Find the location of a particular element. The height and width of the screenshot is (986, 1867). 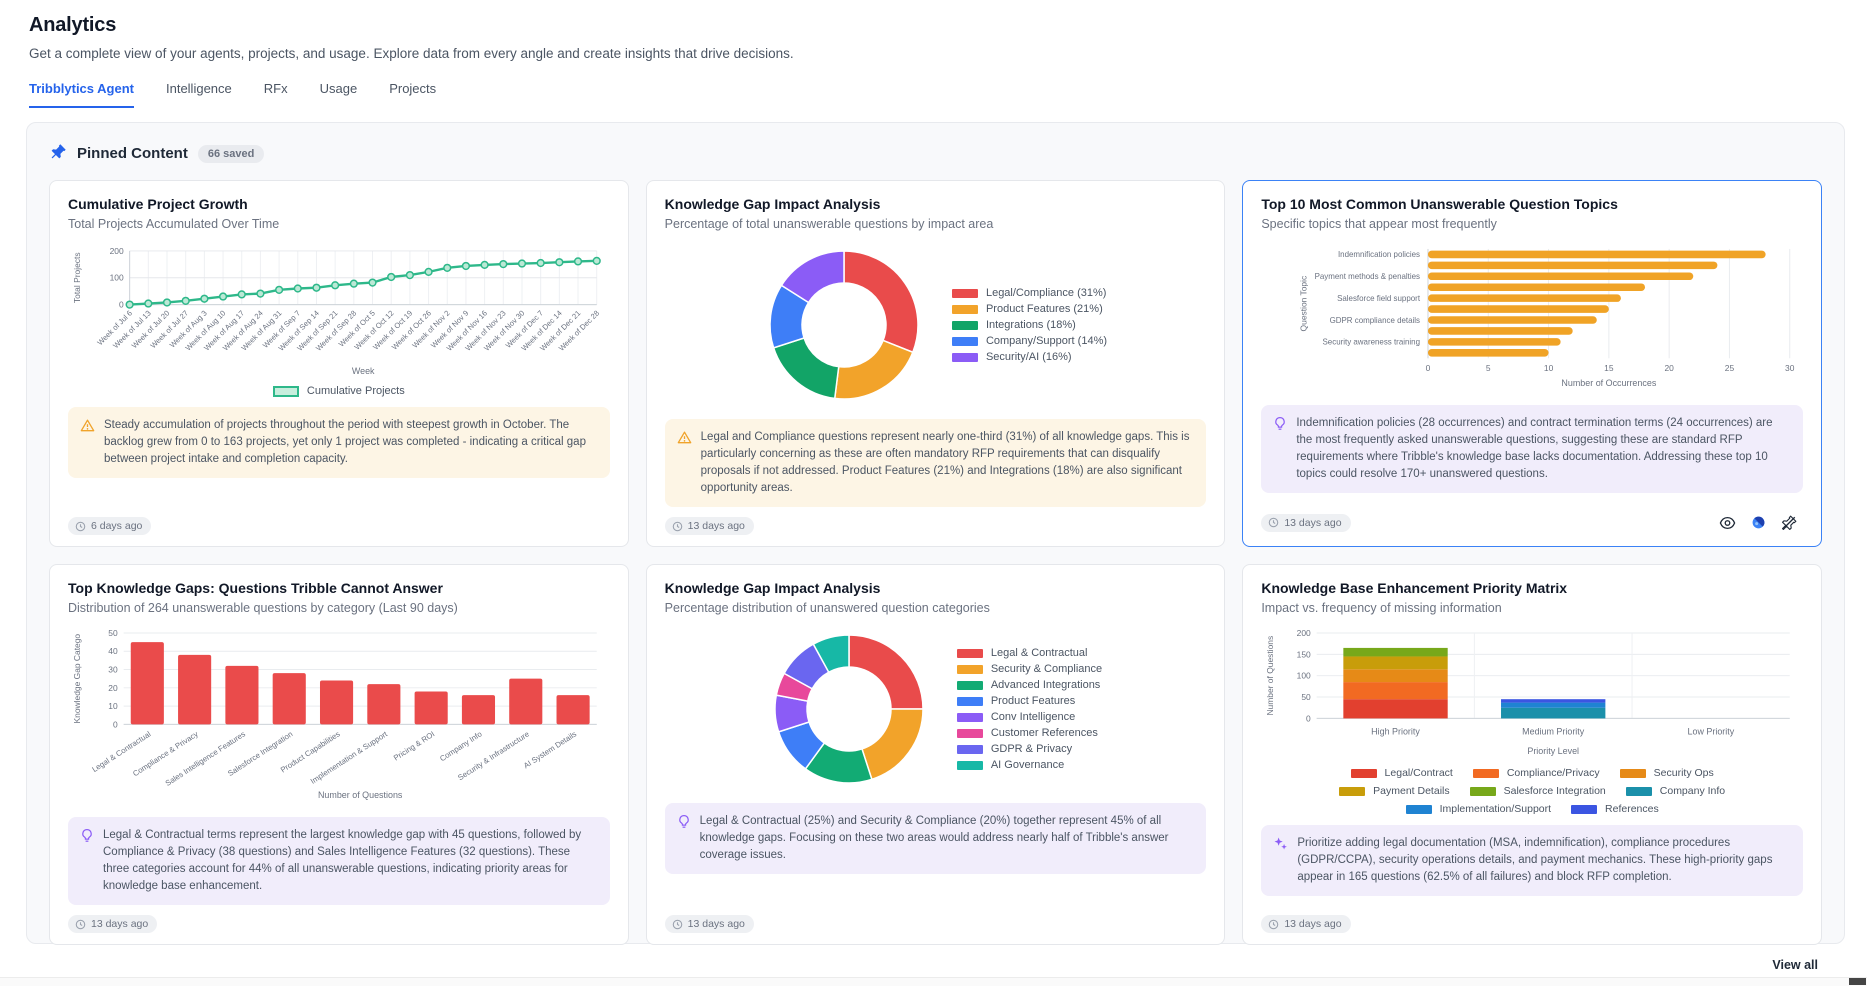

card-subtitle: Total Projects Accumulated Over Time is located at coordinates (174, 224).